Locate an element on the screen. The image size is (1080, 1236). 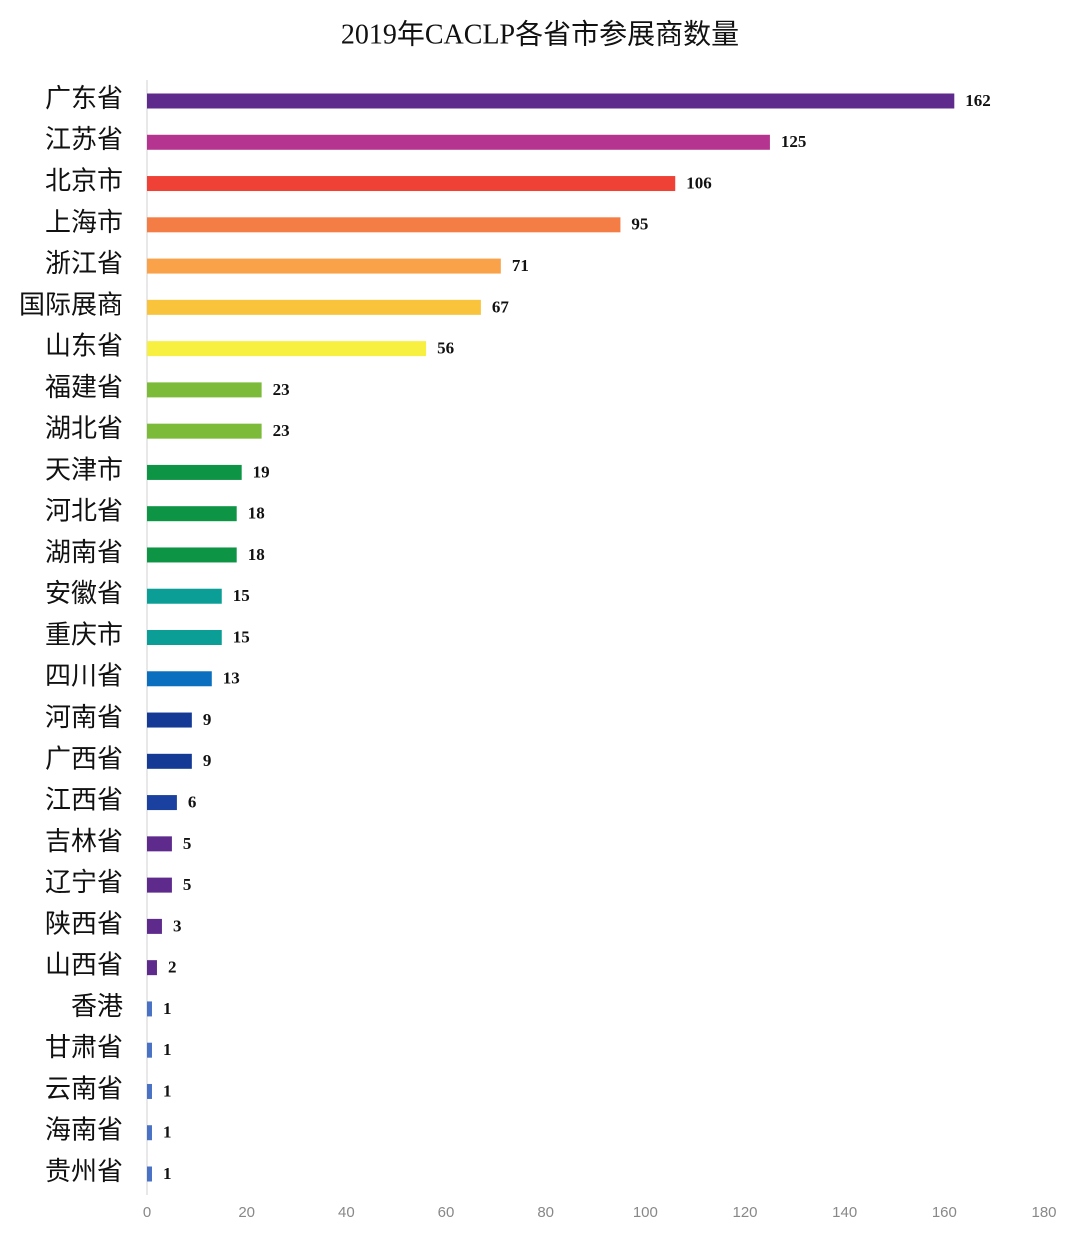
y-tick-label: 辽宁省 is located at coordinates (84, 882).